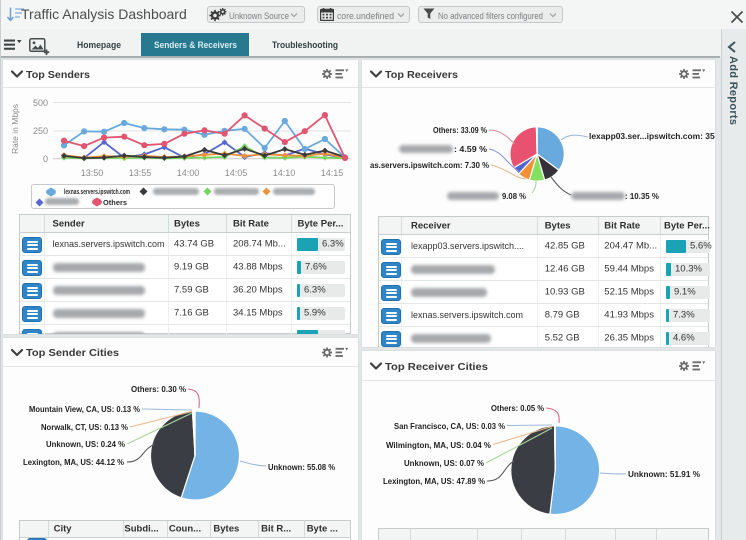  What do you see at coordinates (84, 409) in the screenshot?
I see `svg-text: Mountain View, CA, US: 0.13 %` at bounding box center [84, 409].